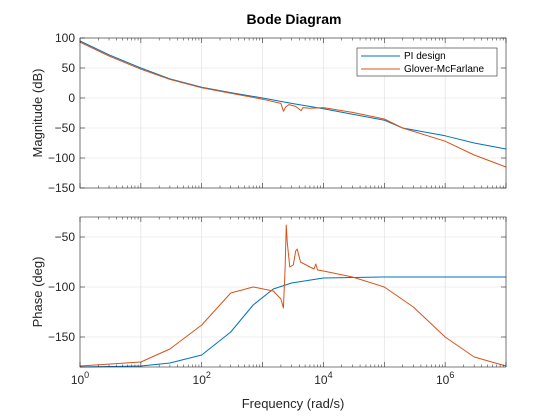  What do you see at coordinates (69, 68) in the screenshot?
I see `y-tick-label: 50` at bounding box center [69, 68].